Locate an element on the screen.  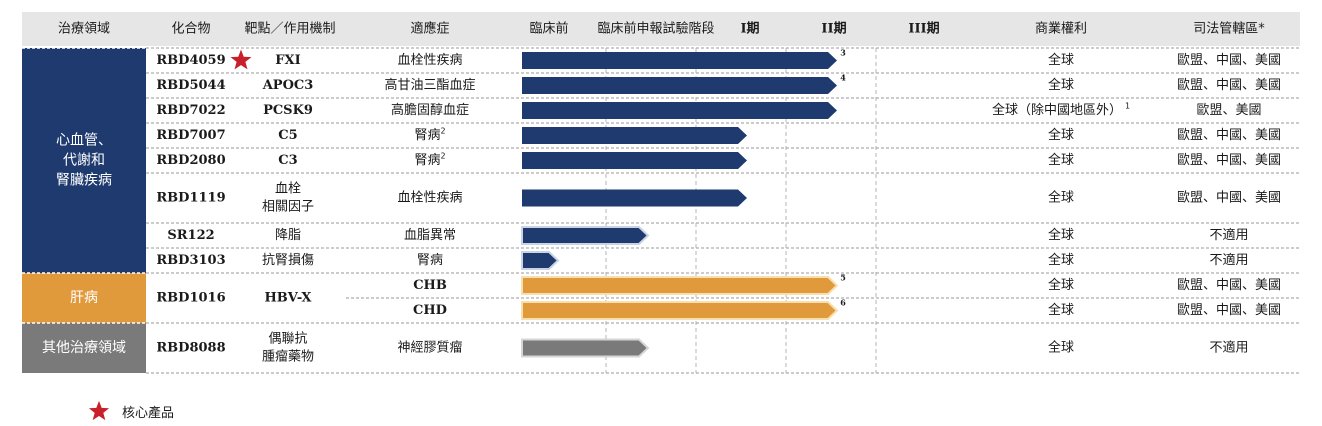
header-indication: 適應症 is located at coordinates (429, 29).